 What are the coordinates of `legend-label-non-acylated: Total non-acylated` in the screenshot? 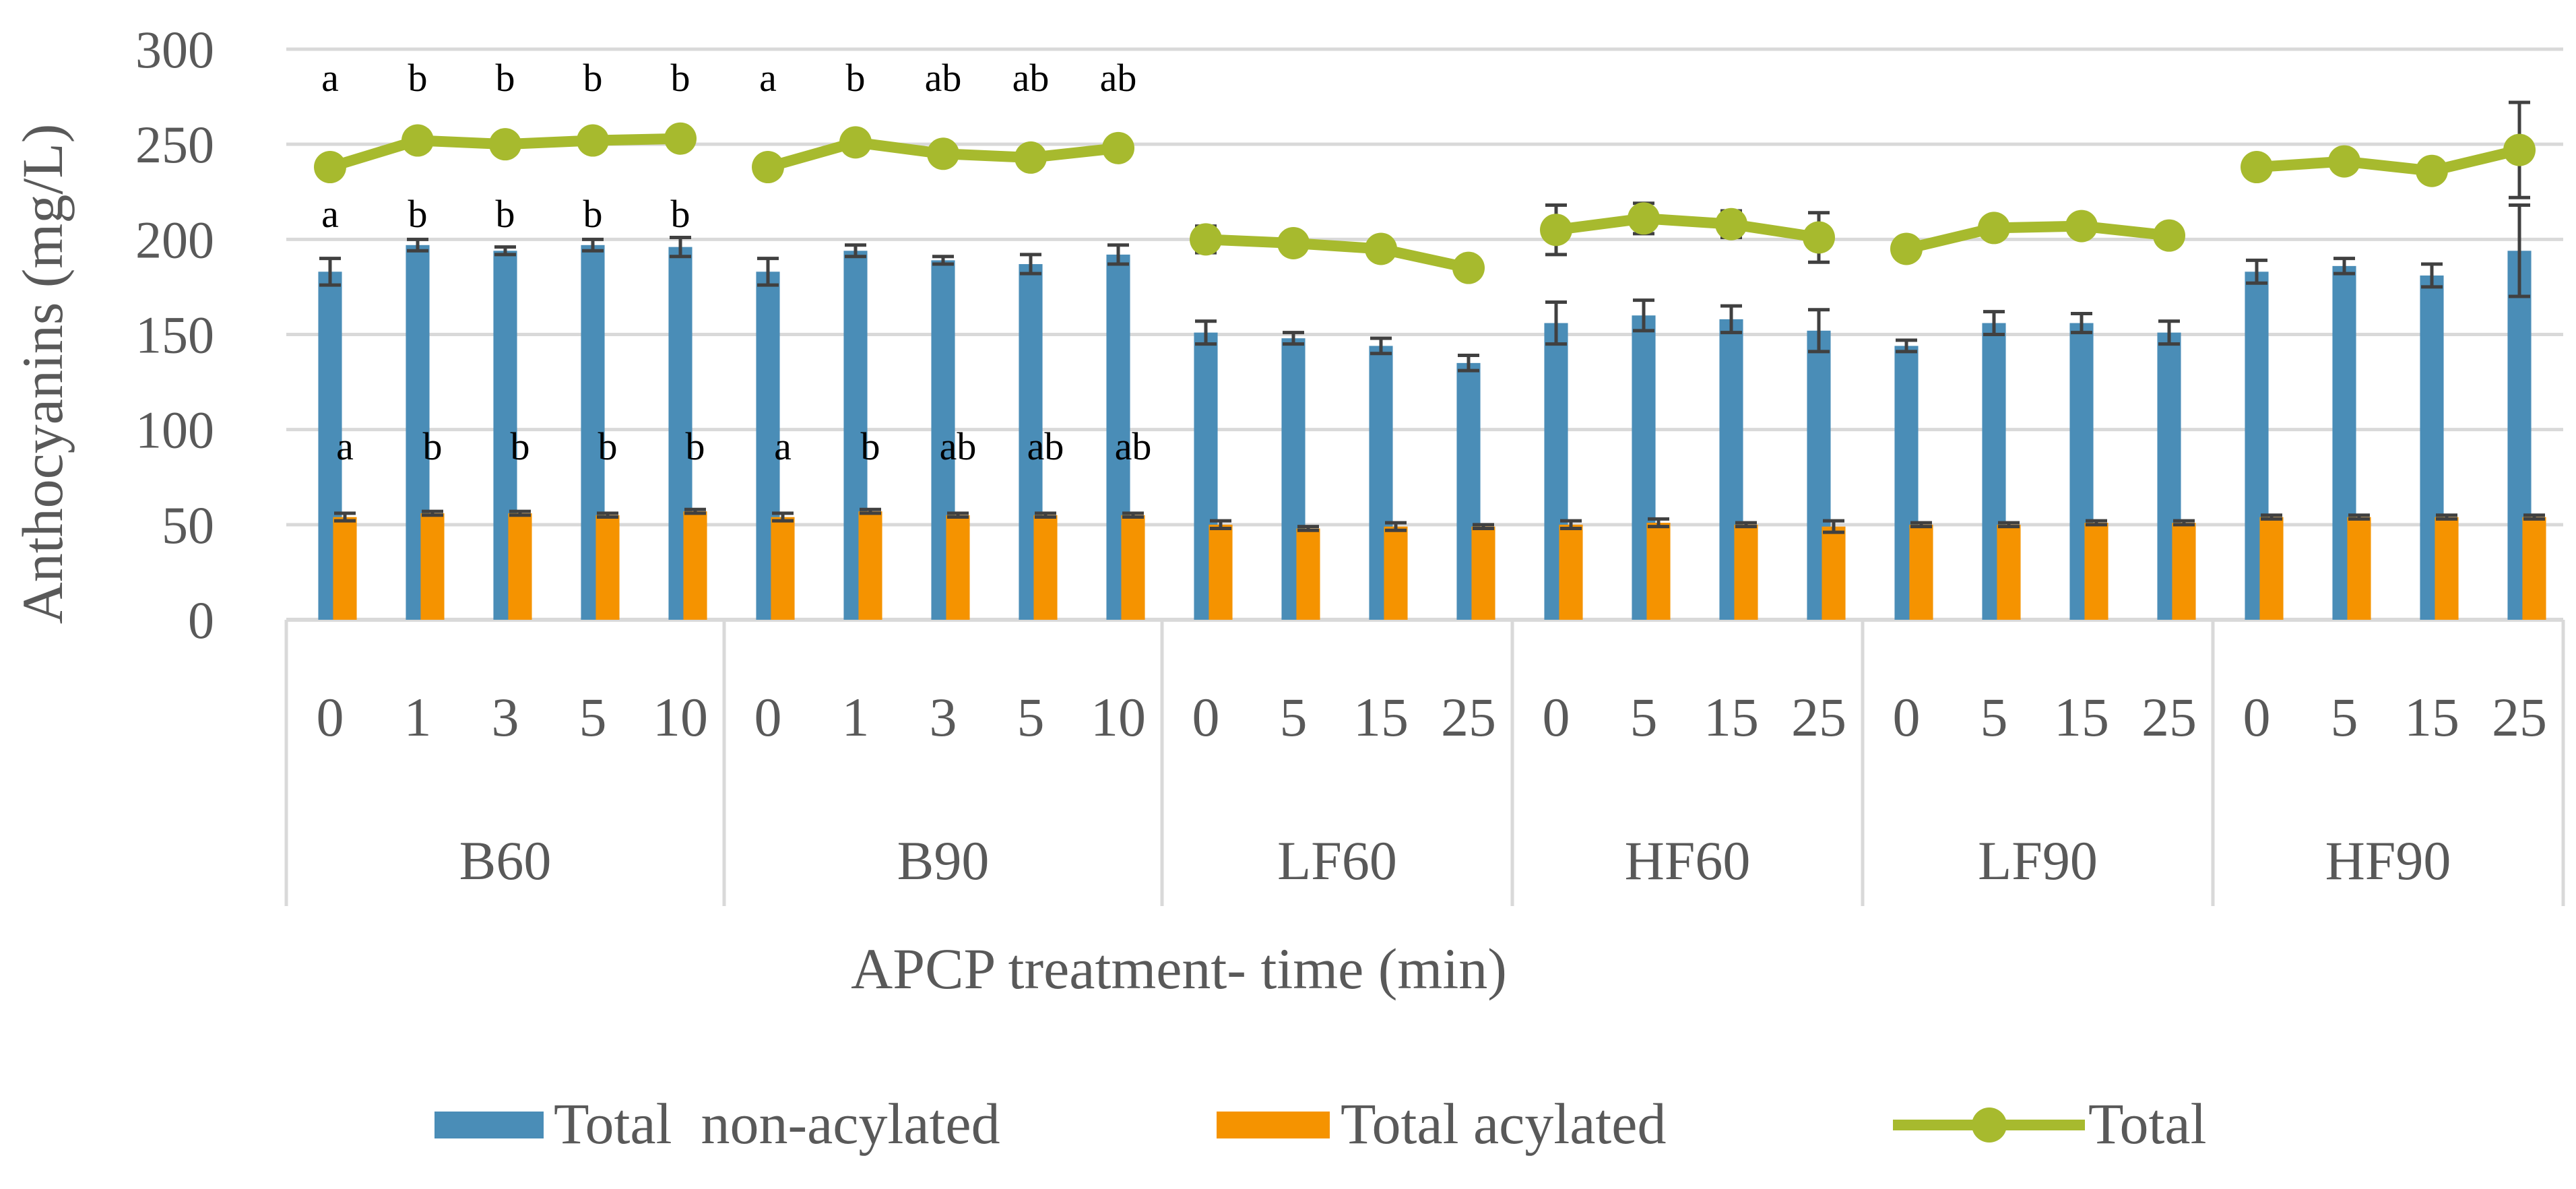 It's located at (777, 1123).